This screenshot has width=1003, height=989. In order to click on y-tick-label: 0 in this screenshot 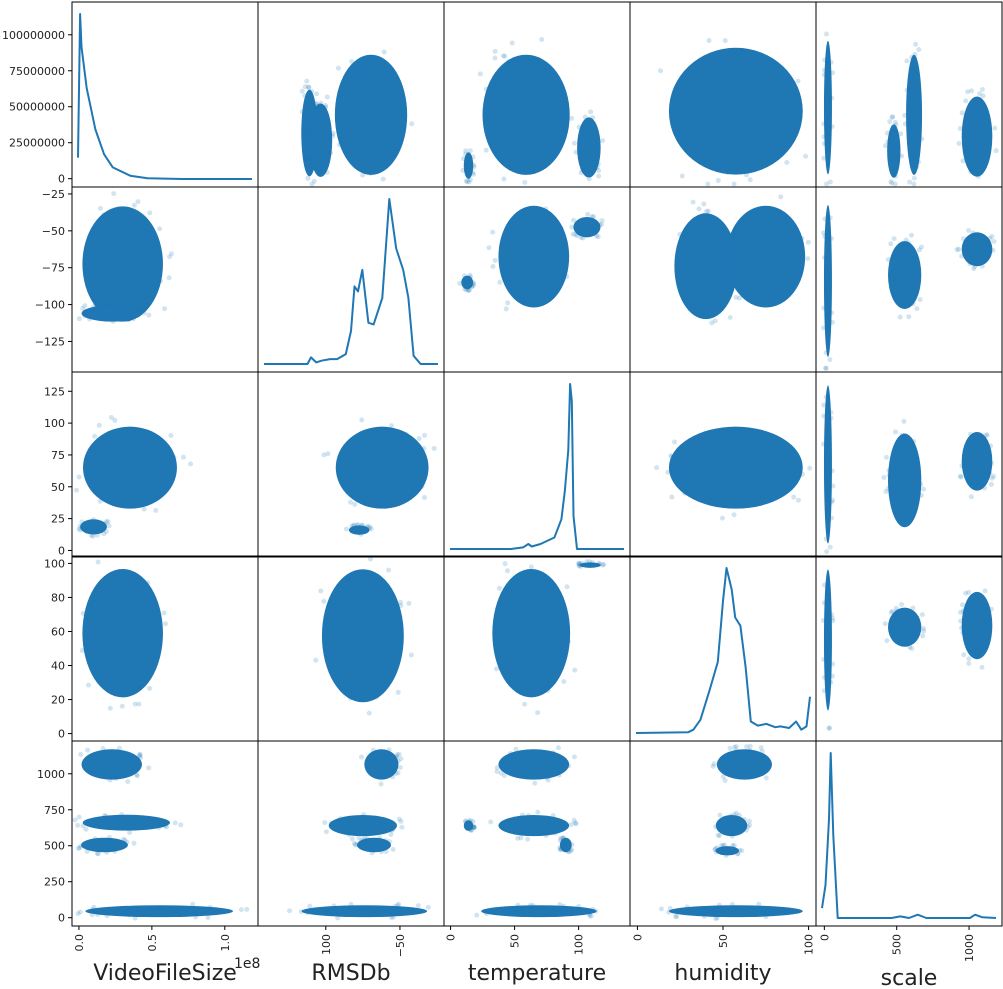, I will do `click(61, 550)`.